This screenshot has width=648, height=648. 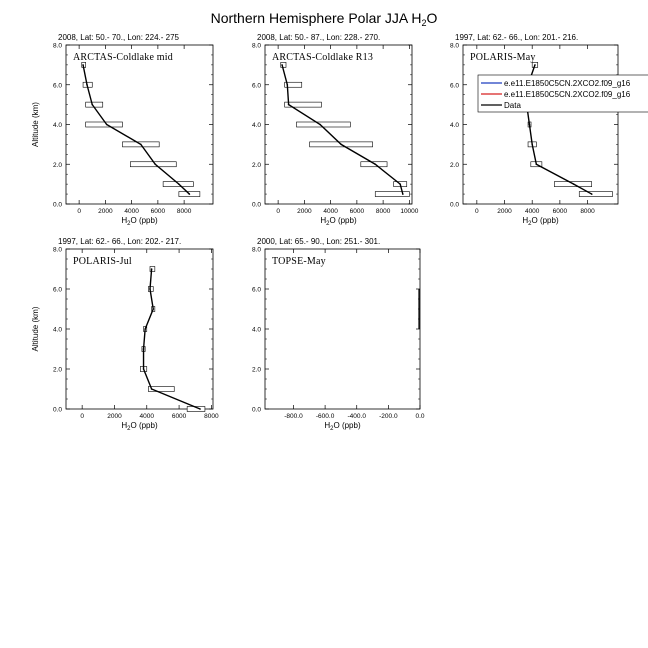 I want to click on panel-header: 2000, Lat: 65.- 90., Lon: 251.- 301., so click(x=318, y=241).